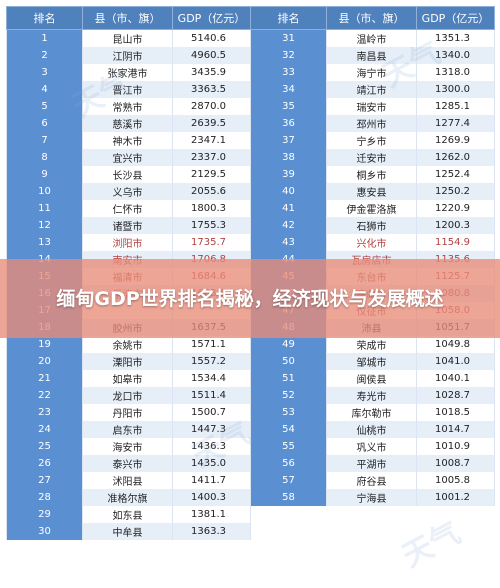 The height and width of the screenshot is (588, 500). What do you see at coordinates (250, 298) in the screenshot?
I see `headline-banner: 缅甸GDP世界排名揭秘，经济现状与发展概述` at bounding box center [250, 298].